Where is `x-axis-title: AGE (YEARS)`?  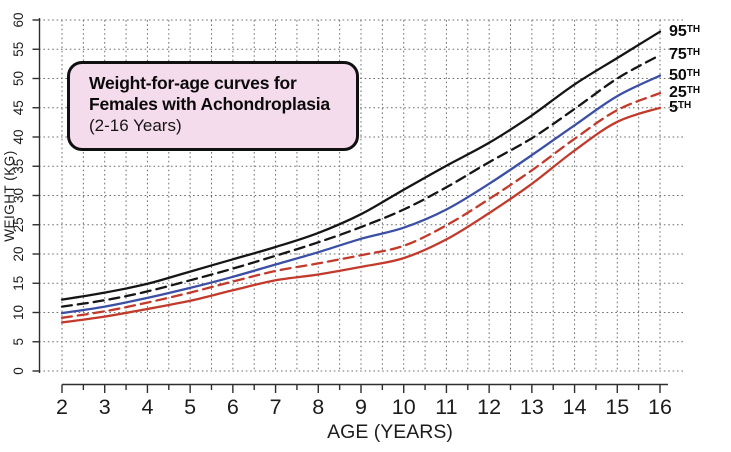
x-axis-title: AGE (YEARS) is located at coordinates (390, 432).